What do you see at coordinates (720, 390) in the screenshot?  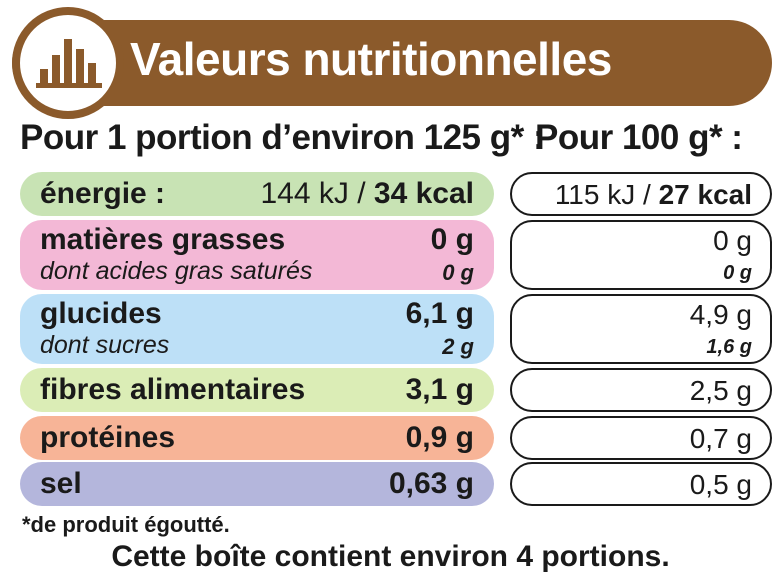 I see `value-fibres-100g: 2,5 g` at bounding box center [720, 390].